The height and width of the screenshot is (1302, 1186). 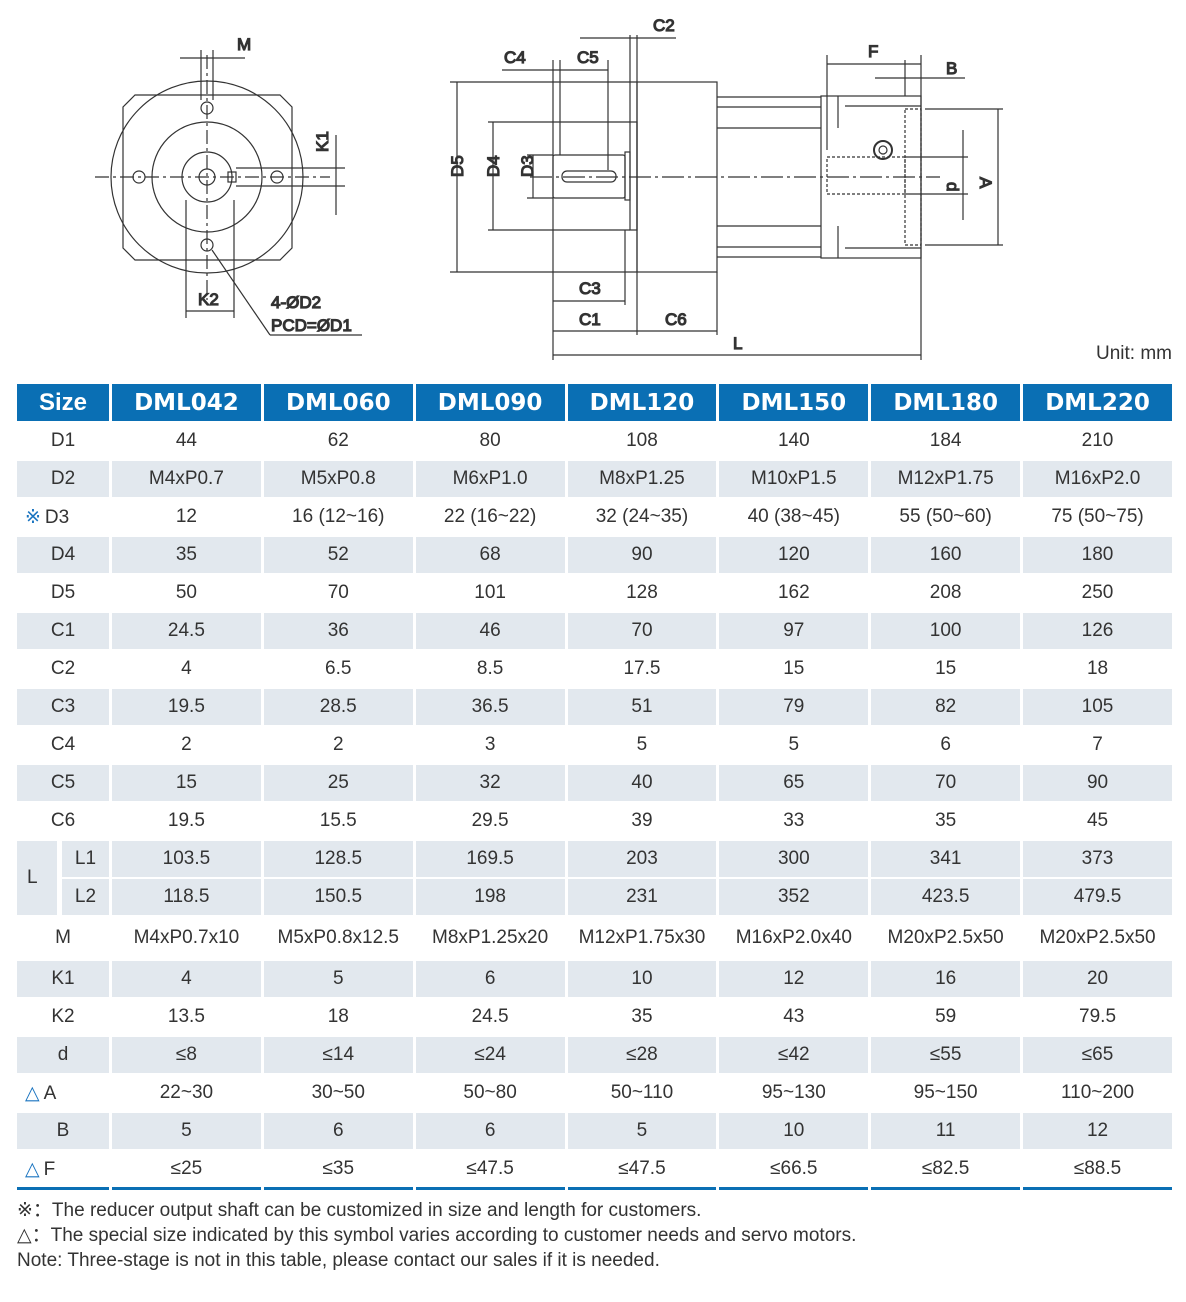 What do you see at coordinates (1097, 822) in the screenshot?
I see `table-cell: 45` at bounding box center [1097, 822].